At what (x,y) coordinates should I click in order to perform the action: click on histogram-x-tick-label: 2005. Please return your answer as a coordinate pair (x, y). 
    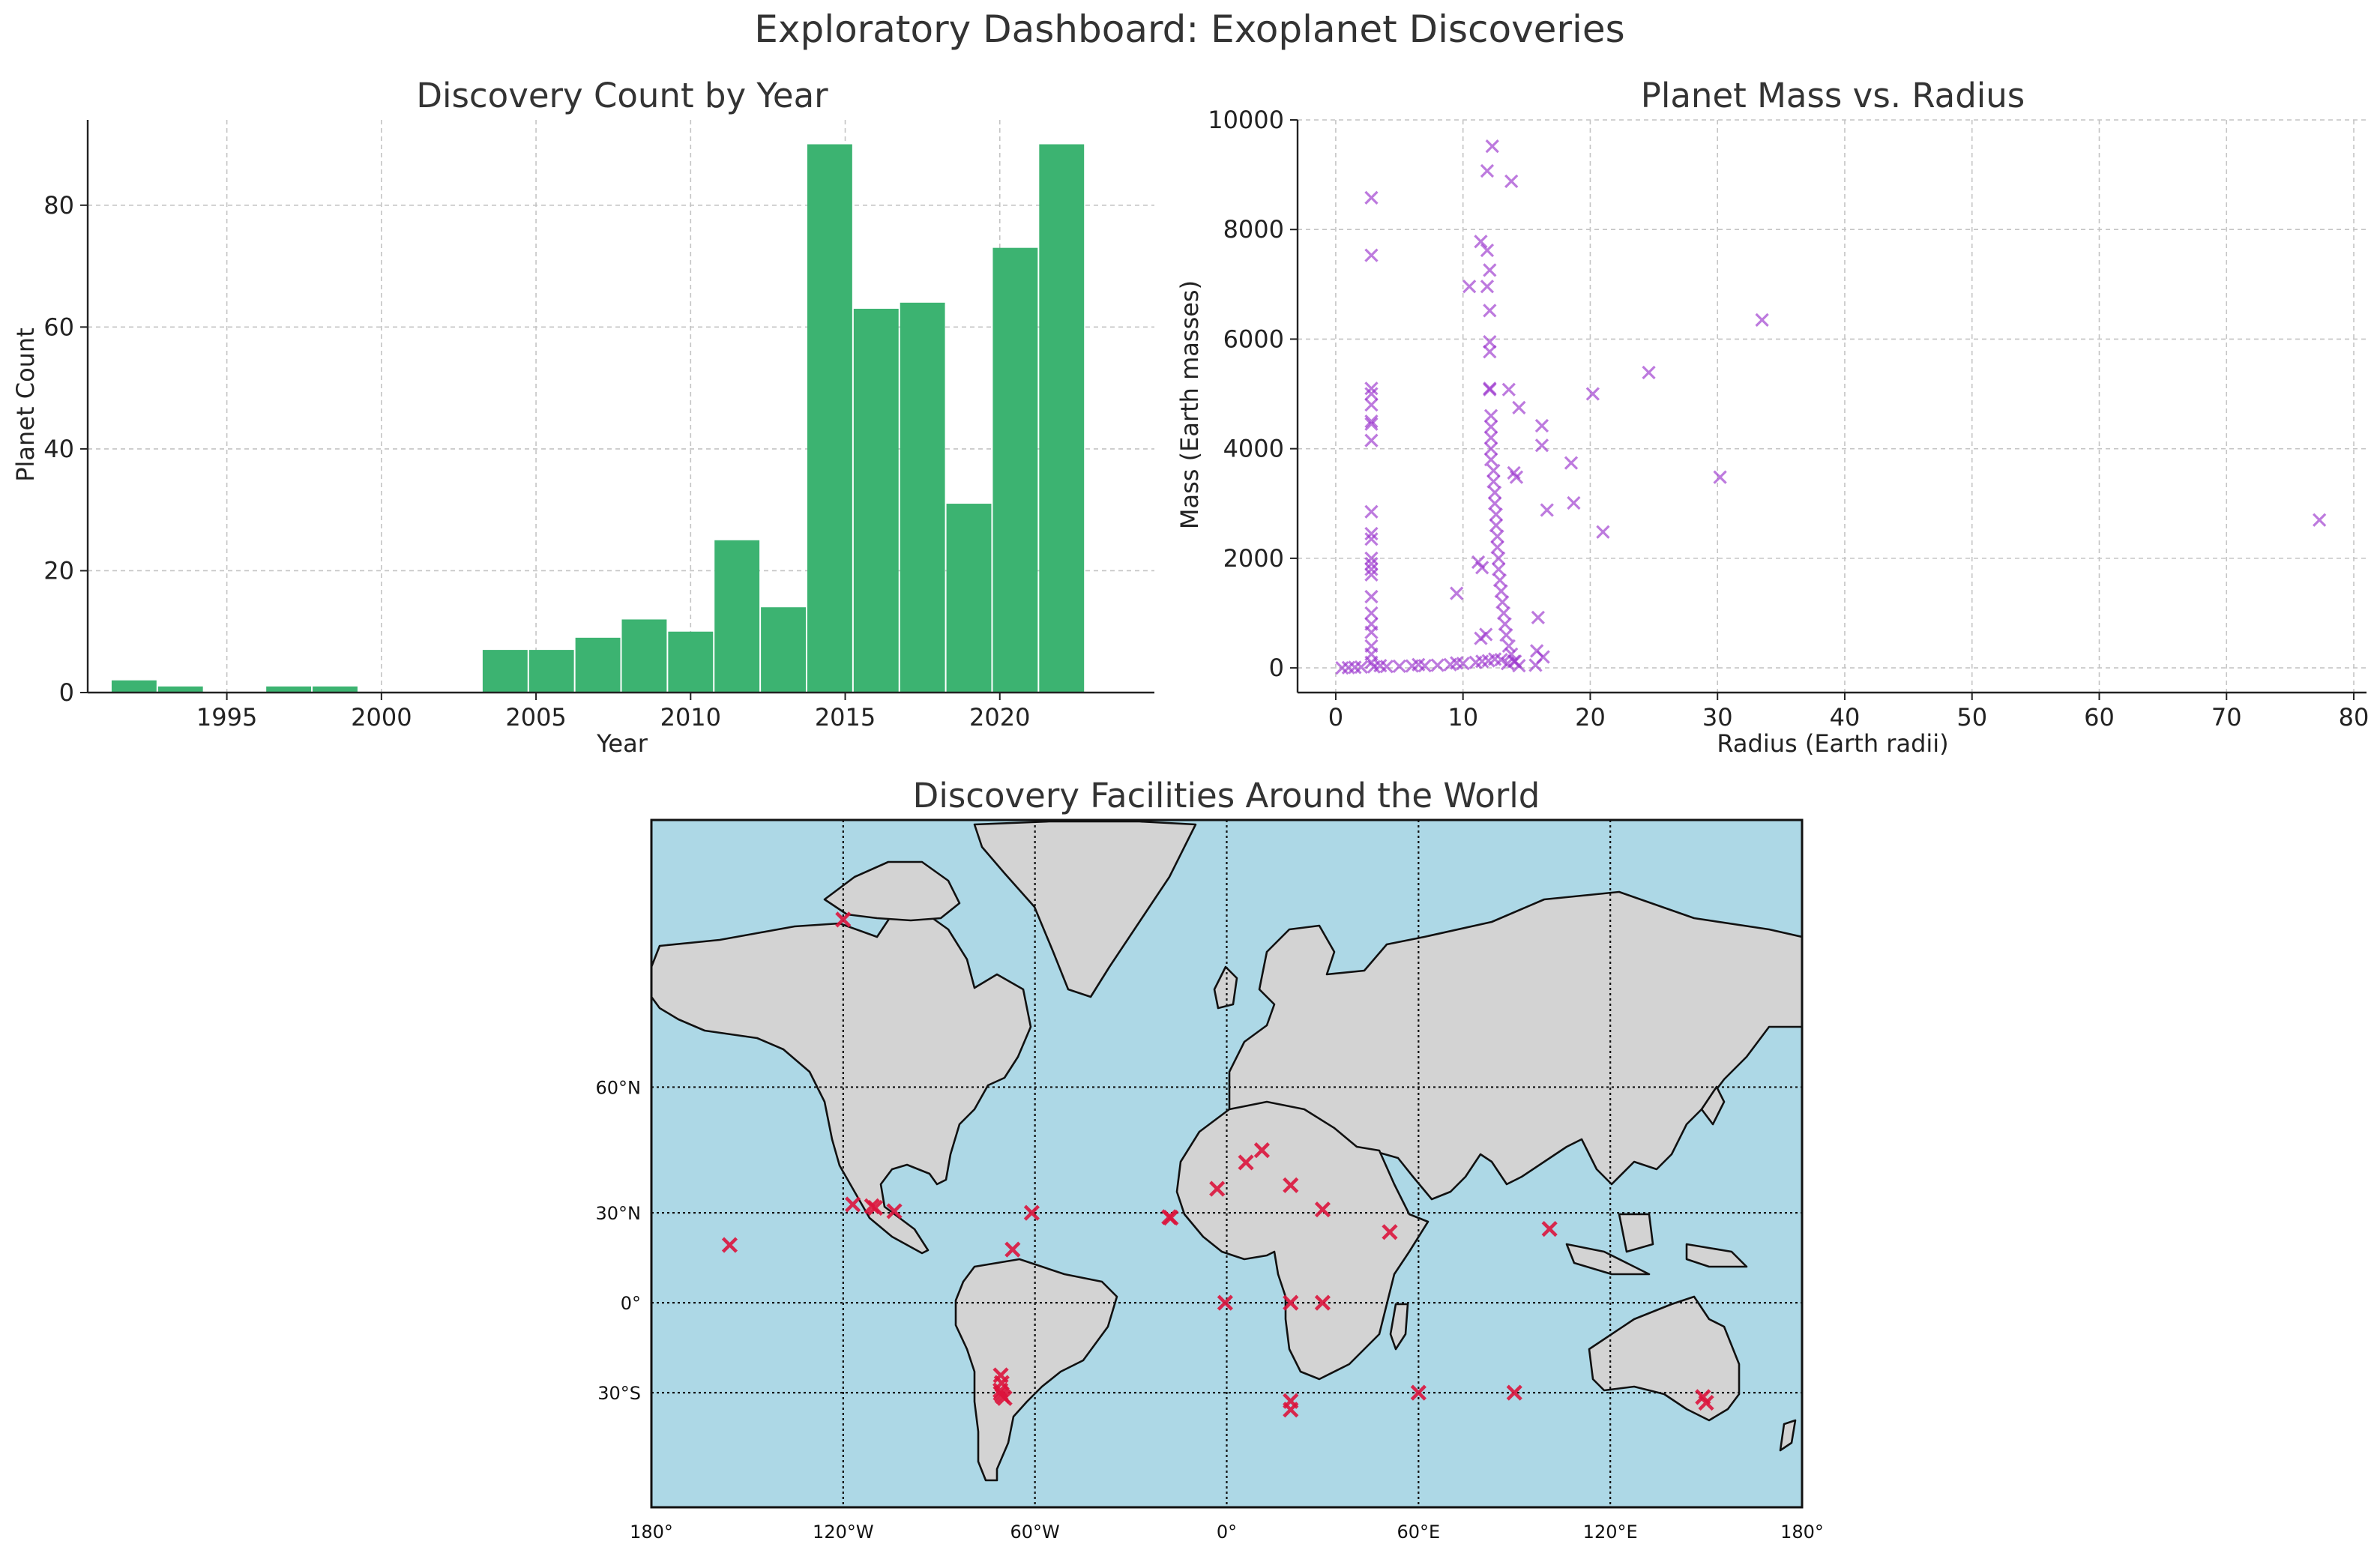
    Looking at the image, I should click on (535, 717).